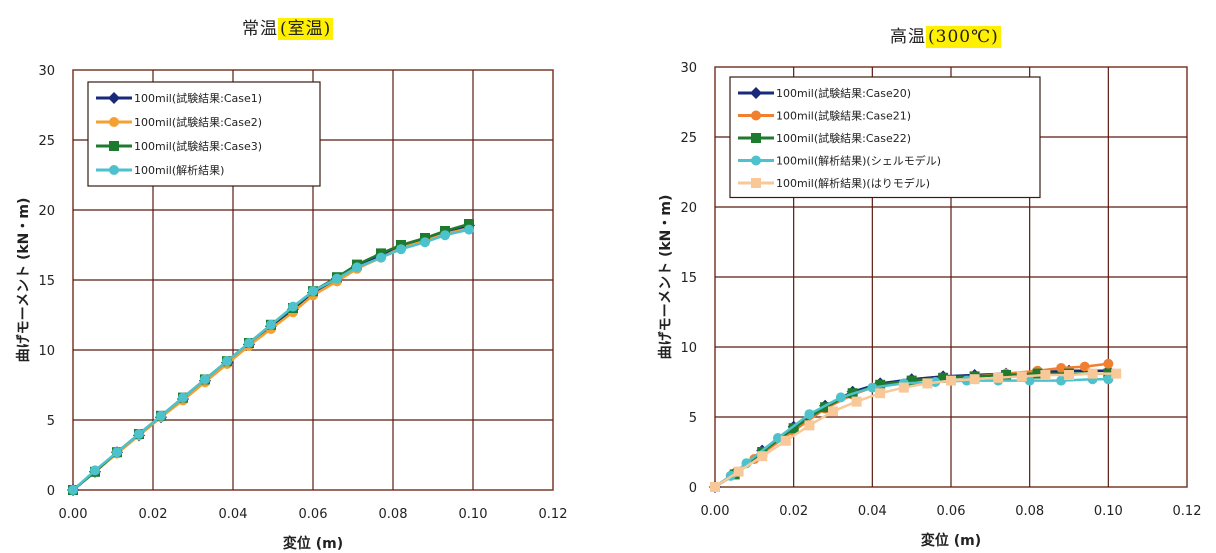 The width and height of the screenshot is (1216, 553). I want to click on x-tick-label: 0.10, so click(1108, 511).